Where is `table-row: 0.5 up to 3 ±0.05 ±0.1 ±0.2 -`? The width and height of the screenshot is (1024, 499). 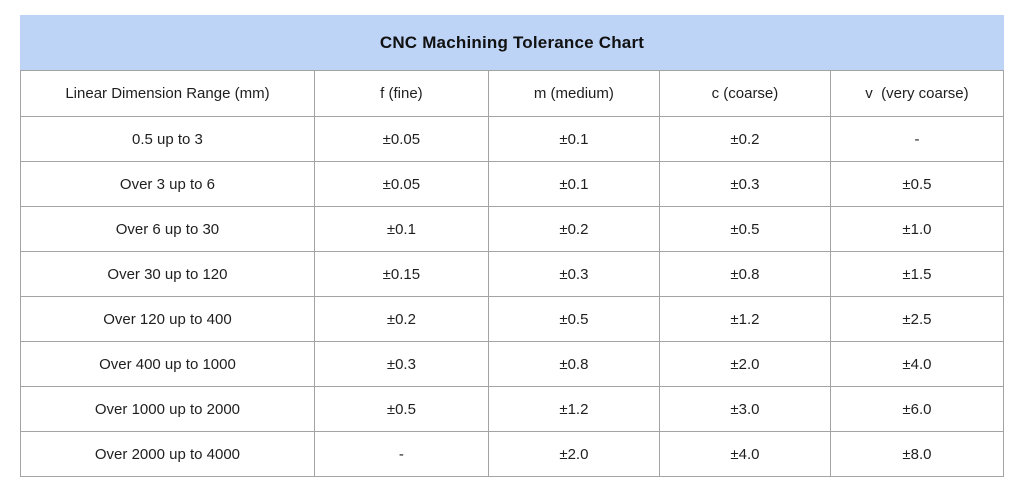
table-row: 0.5 up to 3 ±0.05 ±0.1 ±0.2 - is located at coordinates (512, 139).